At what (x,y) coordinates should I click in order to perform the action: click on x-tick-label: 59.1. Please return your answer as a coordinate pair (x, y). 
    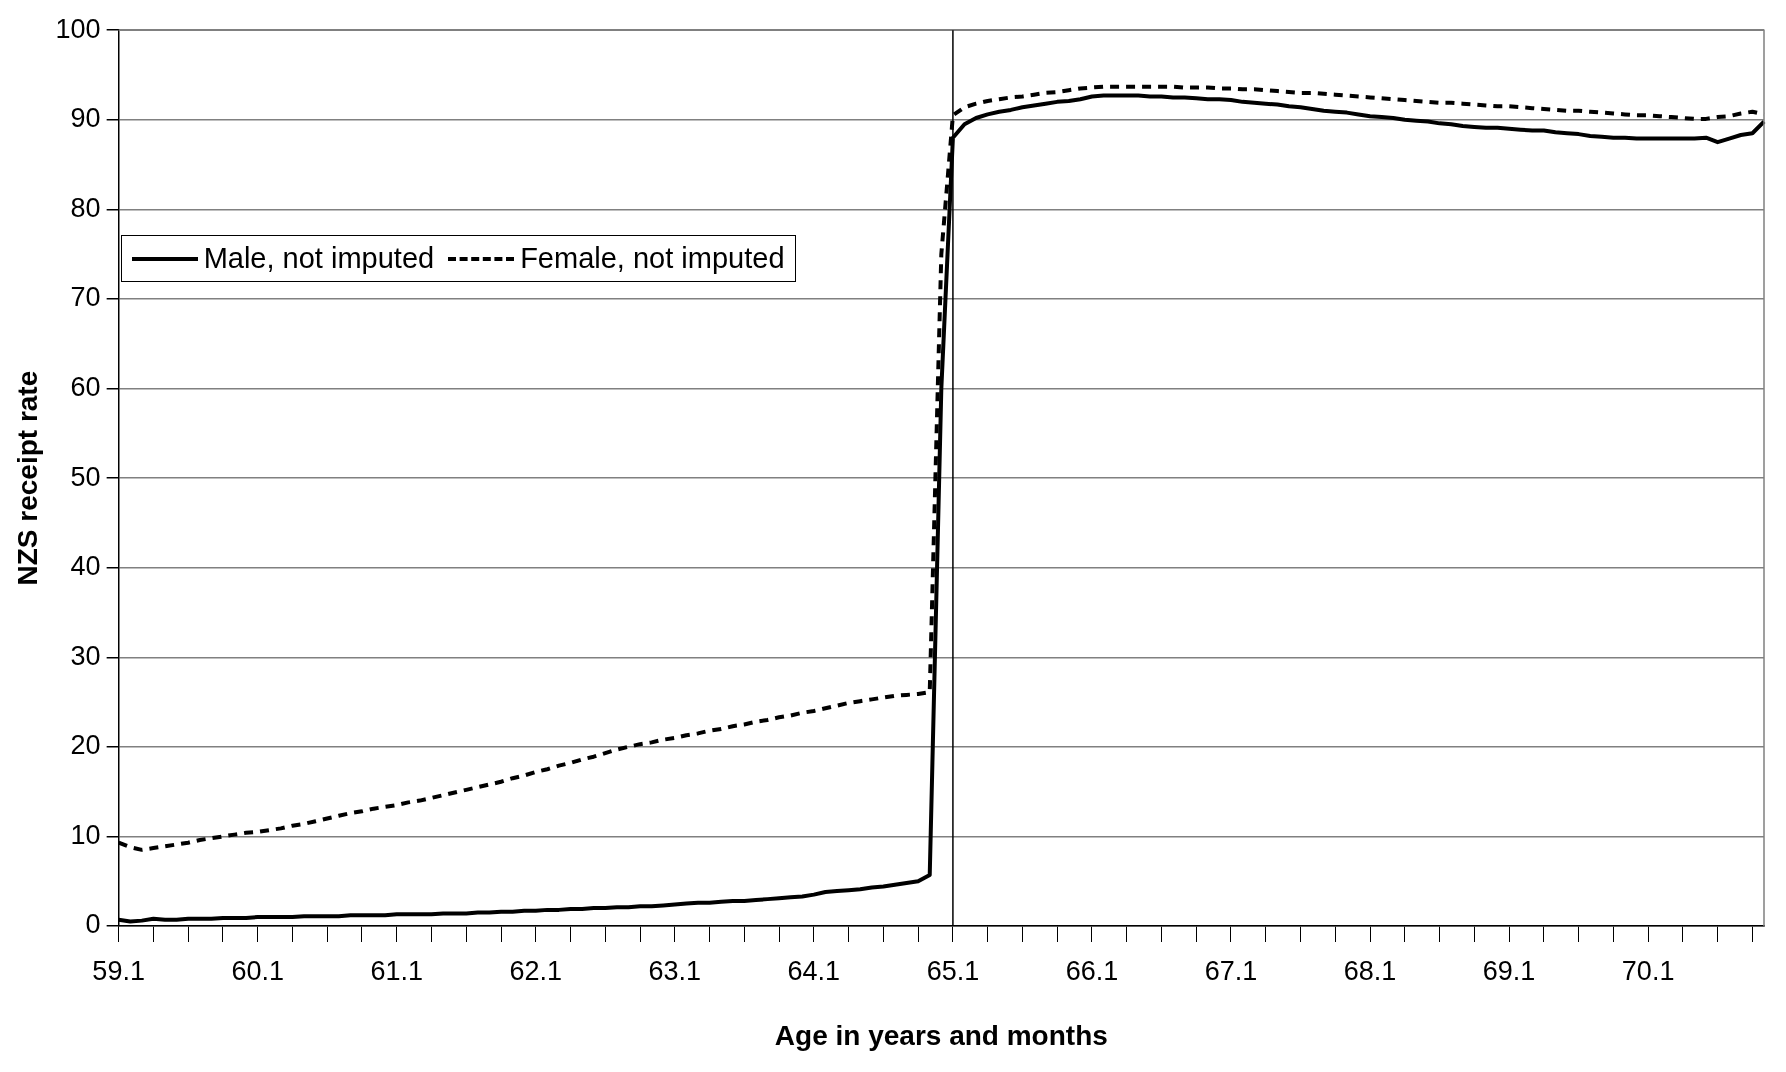
    Looking at the image, I should click on (118, 970).